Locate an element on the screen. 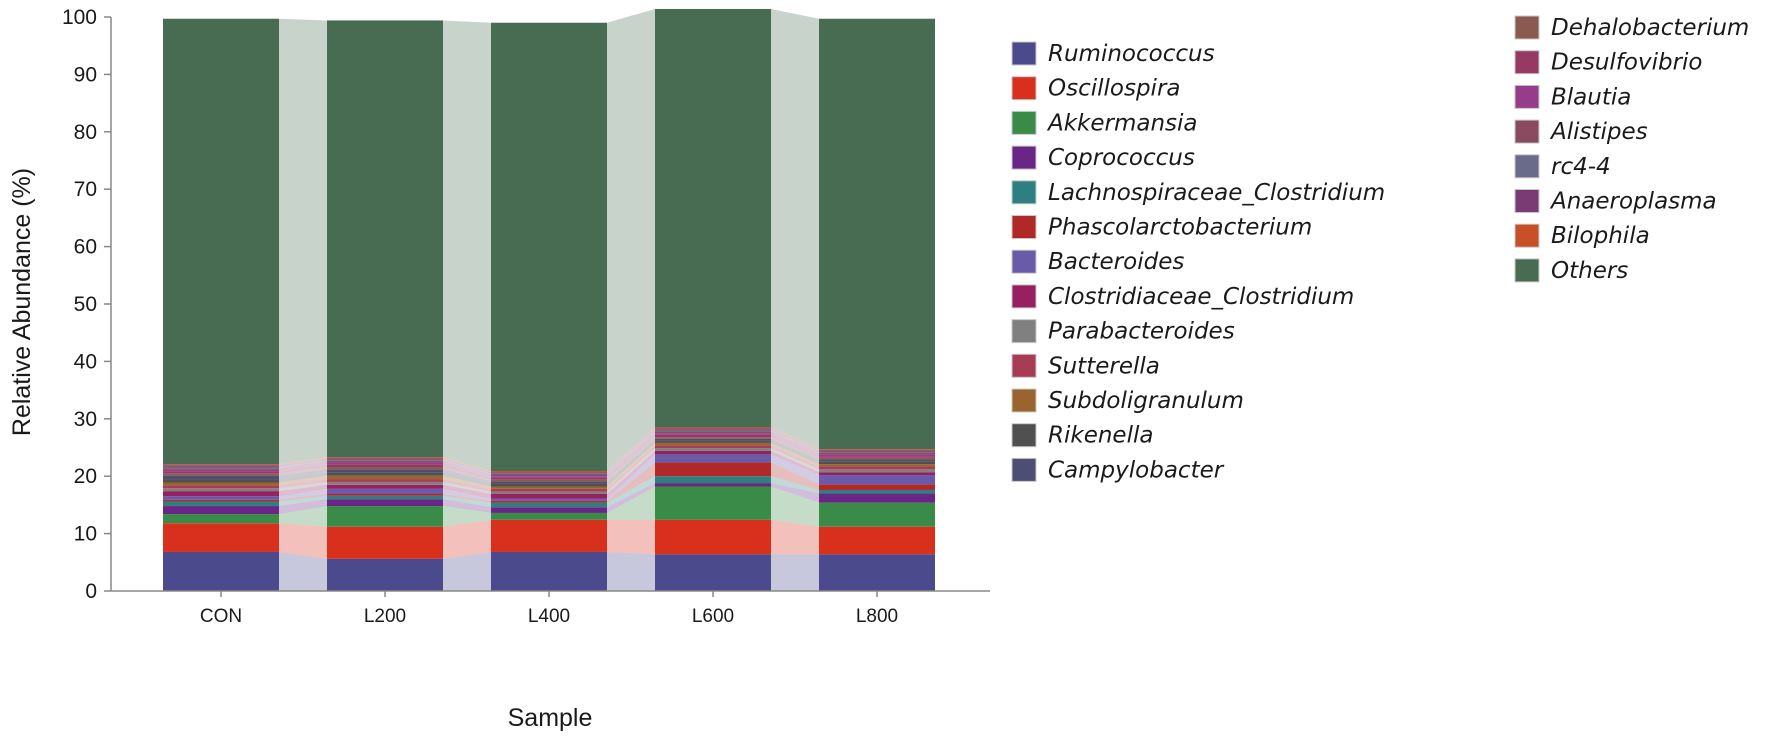  legend-swatch-bacteroides is located at coordinates (1024, 261).